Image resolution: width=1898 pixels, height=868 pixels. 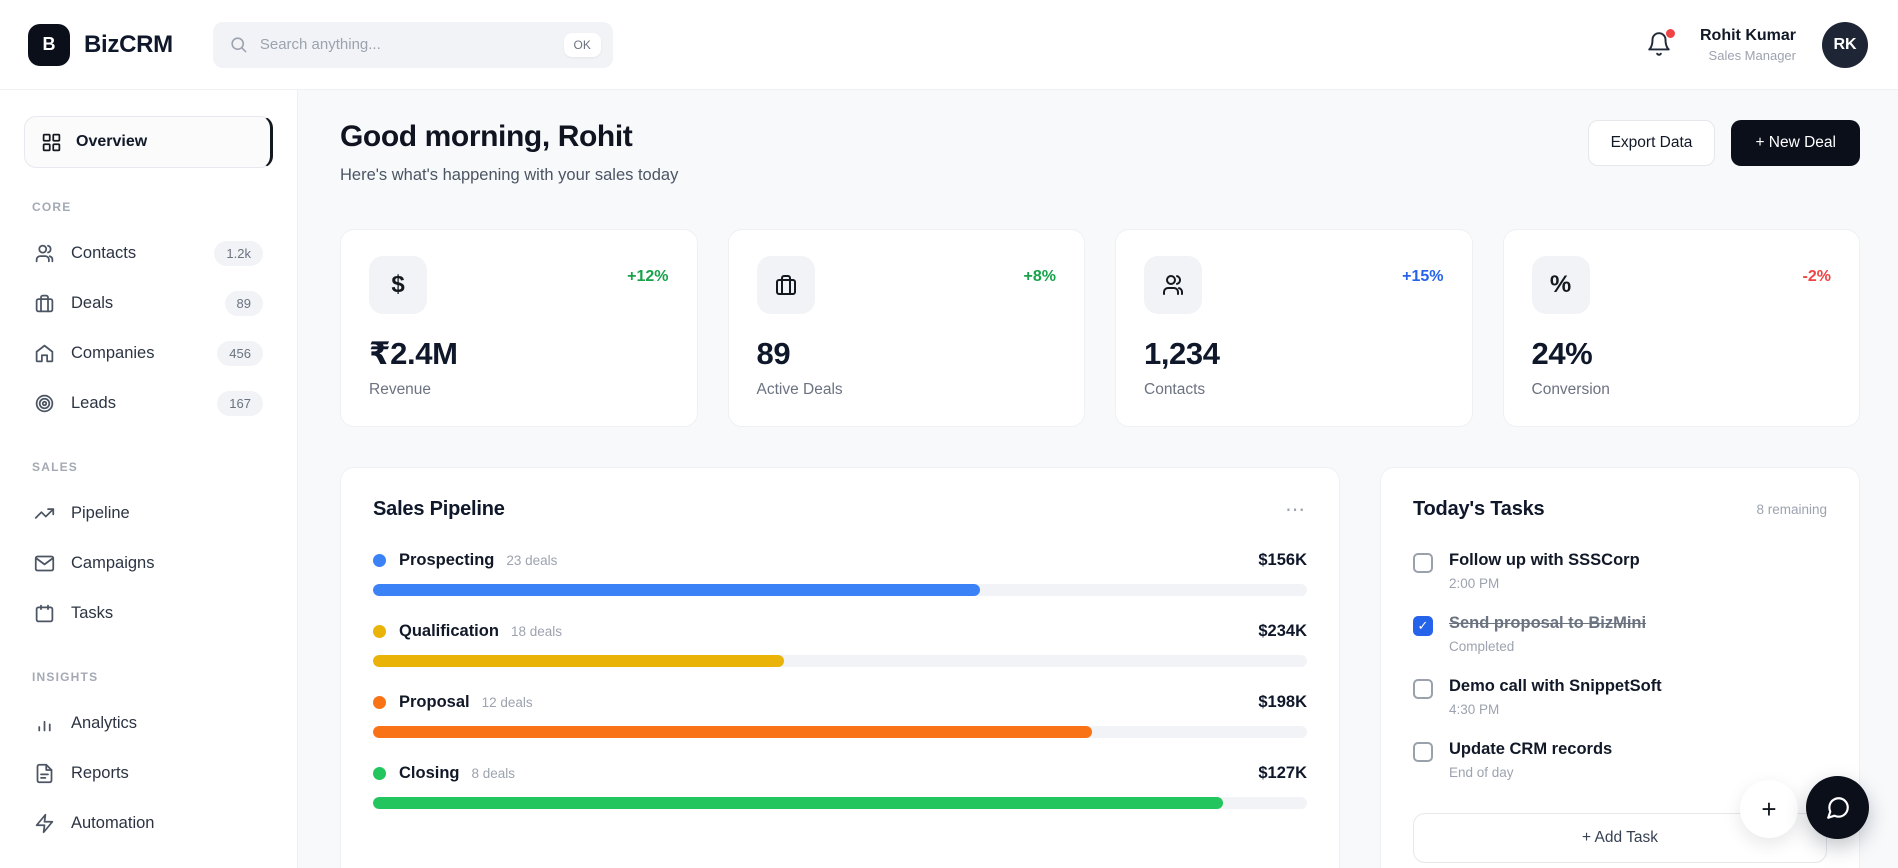 What do you see at coordinates (238, 44) in the screenshot?
I see `search-icon` at bounding box center [238, 44].